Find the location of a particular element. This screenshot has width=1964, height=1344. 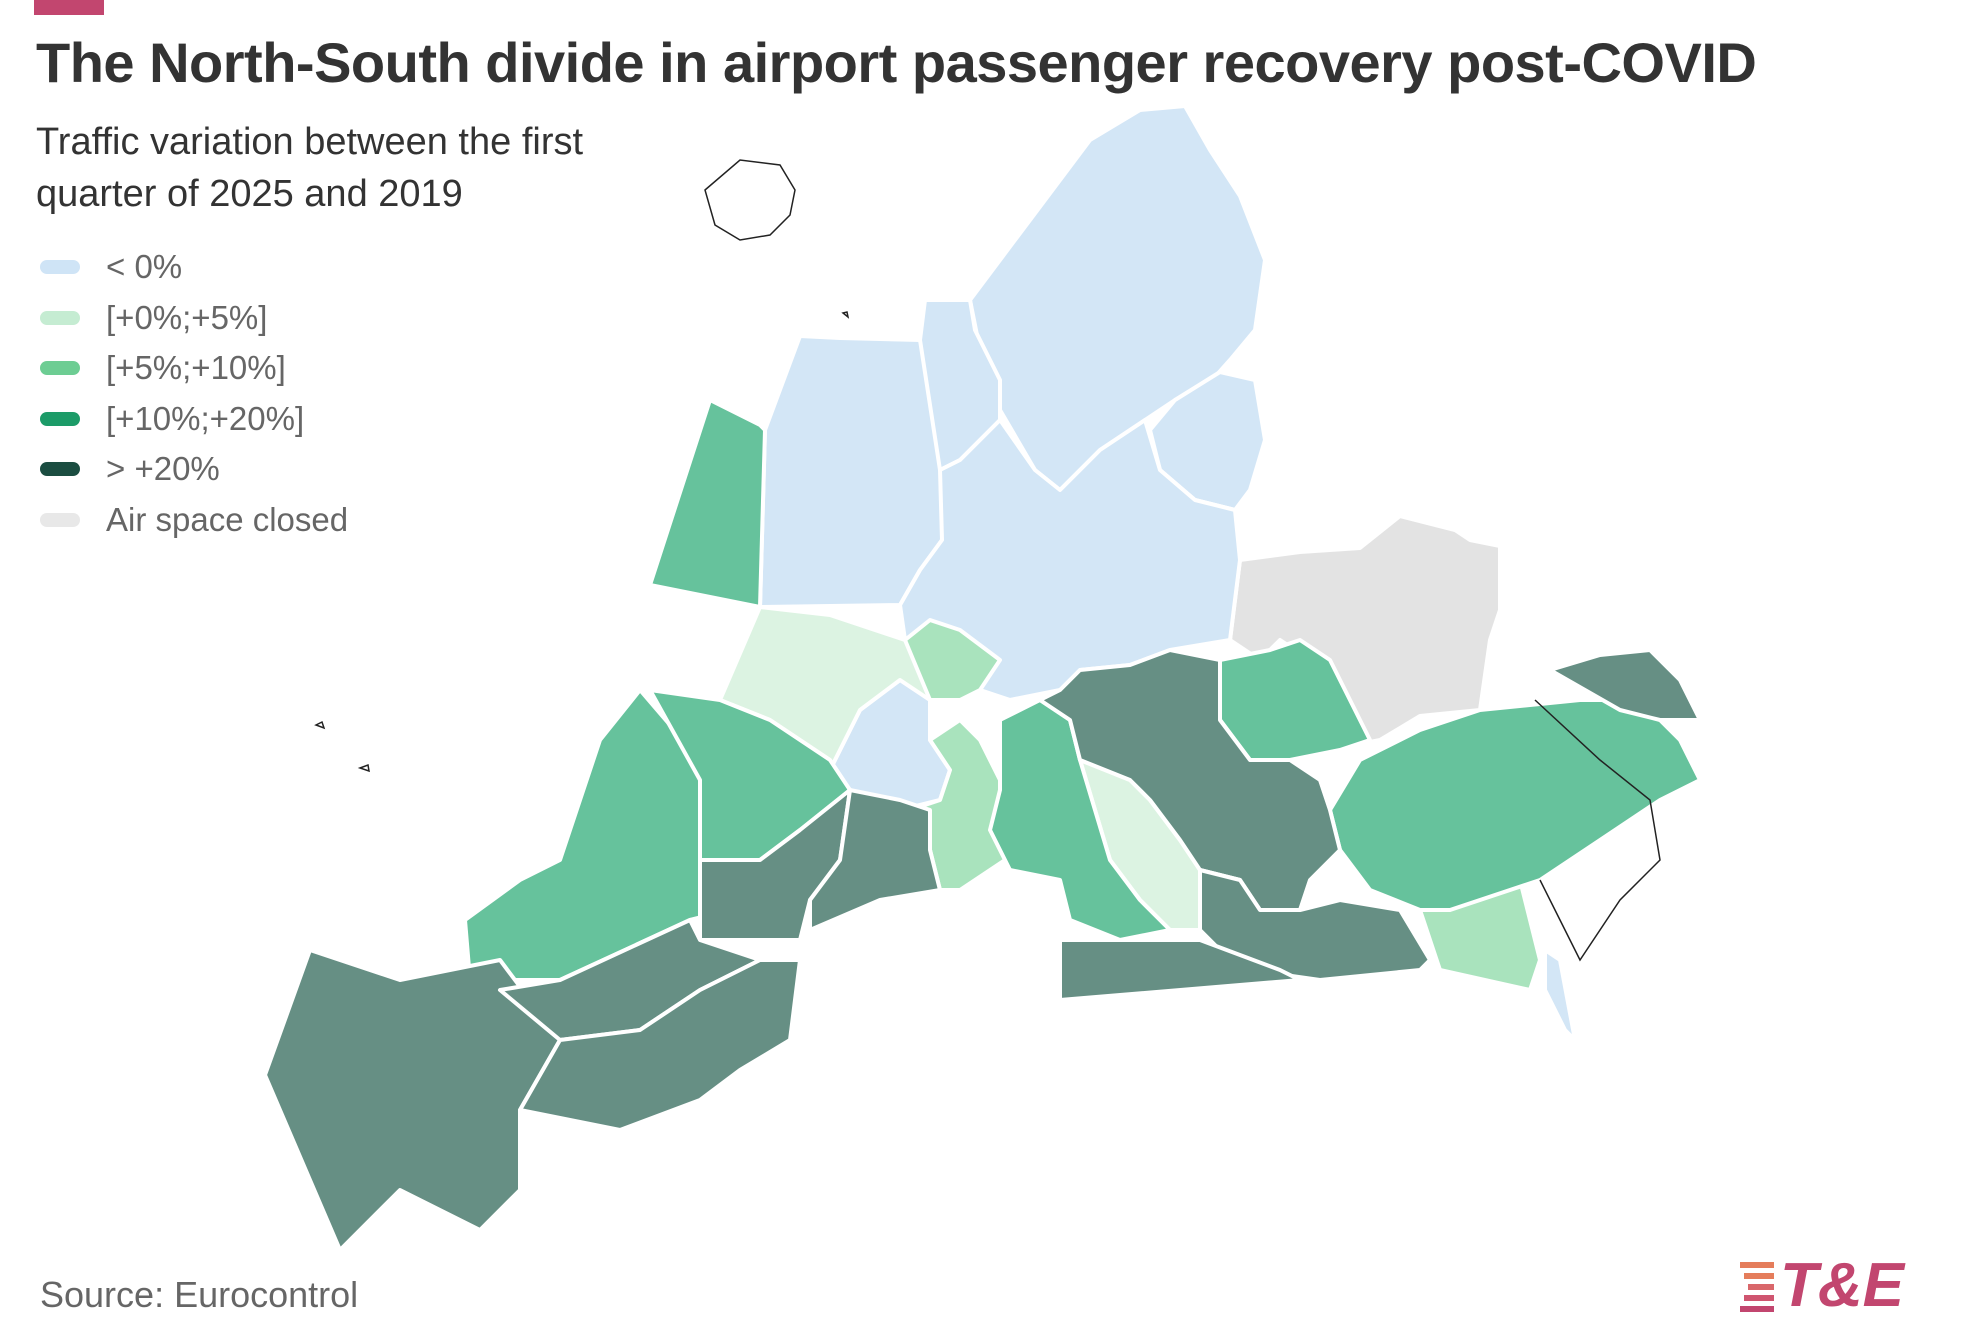

legend-swatch-zero-to-five is located at coordinates (60, 317).